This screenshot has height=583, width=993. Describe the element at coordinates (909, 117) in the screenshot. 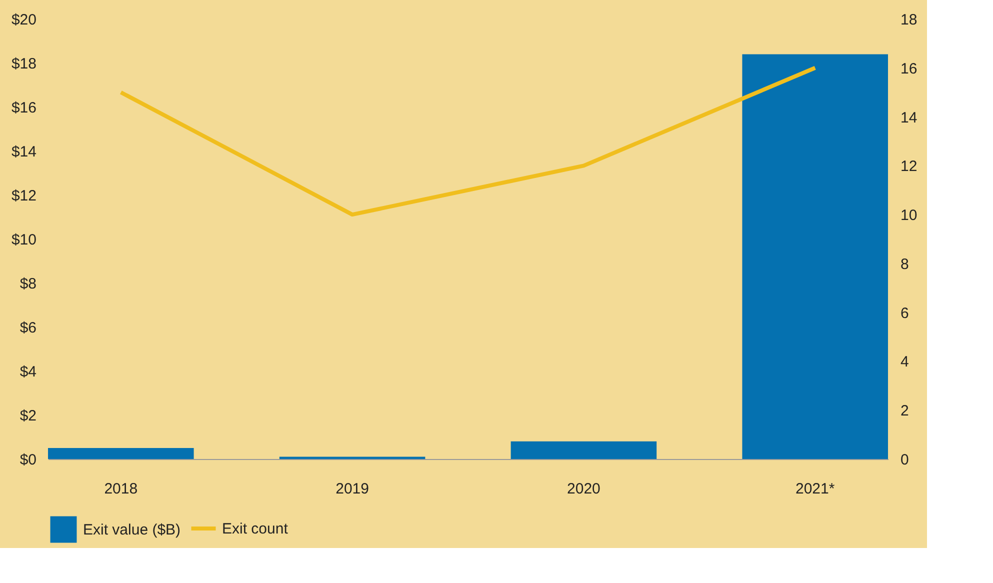

I see `y2-tick-label: 14` at that location.